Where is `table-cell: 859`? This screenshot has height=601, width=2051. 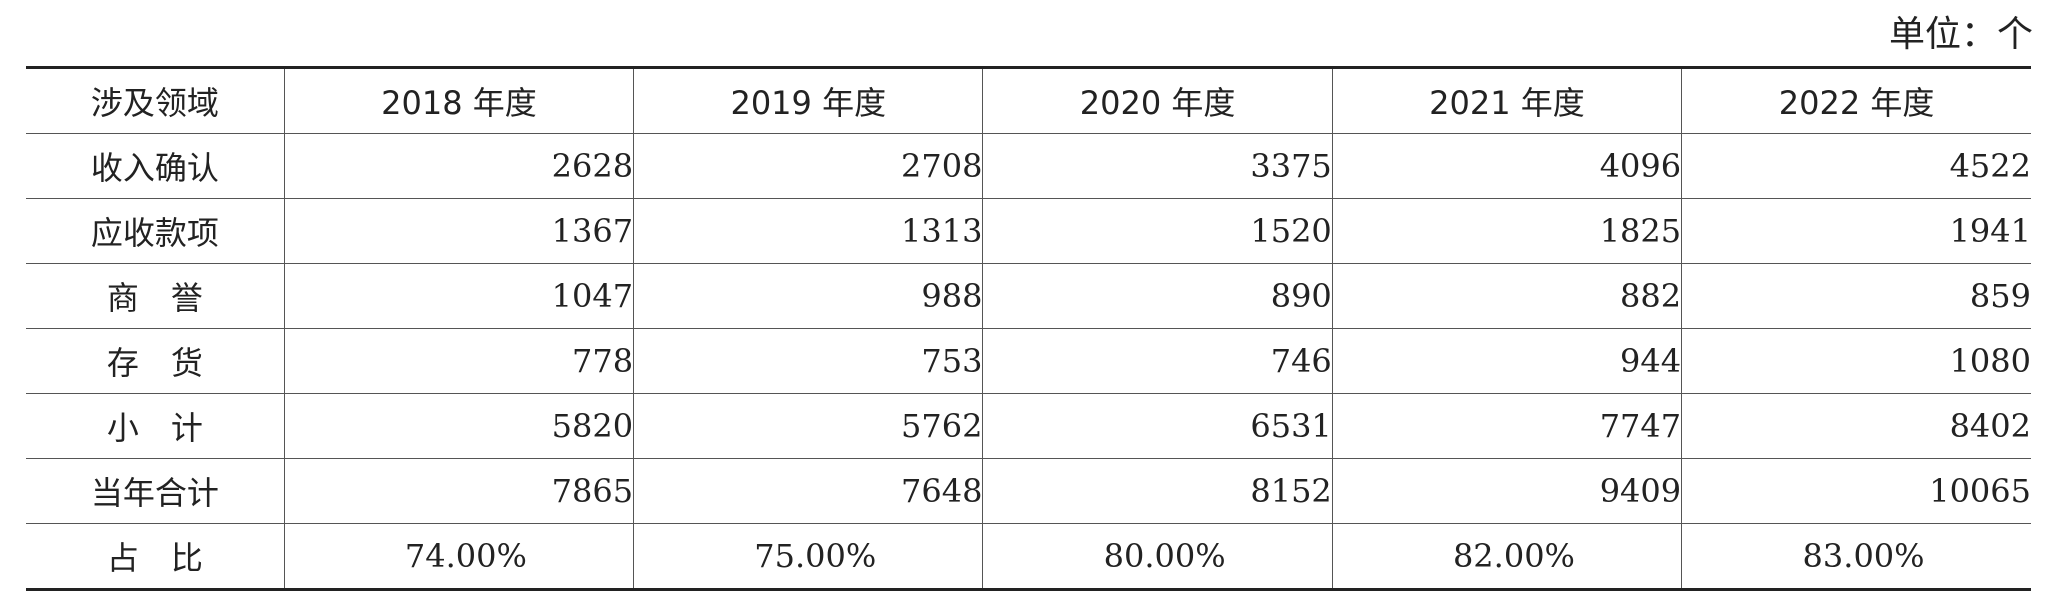 table-cell: 859 is located at coordinates (1856, 296).